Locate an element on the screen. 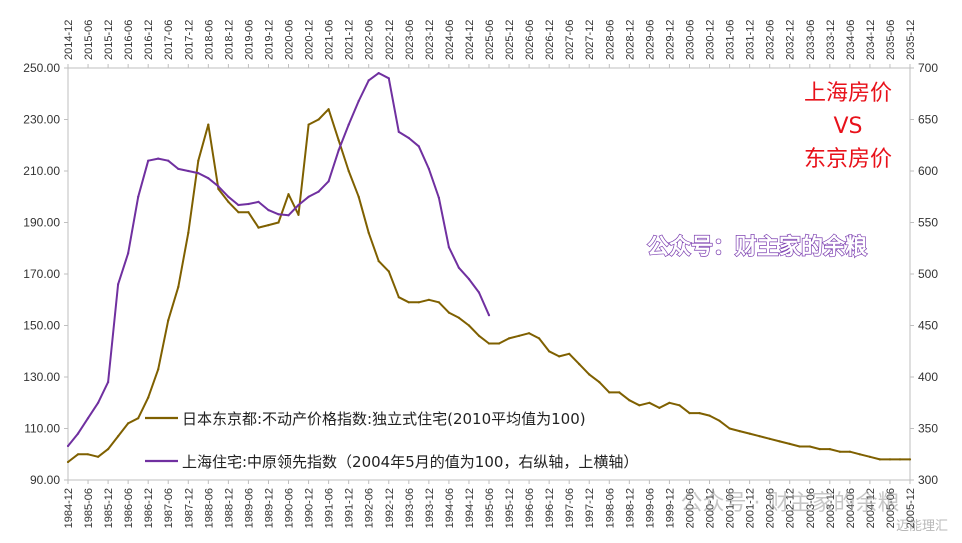  top-tick-label: 2033-12 is located at coordinates (831, 40).